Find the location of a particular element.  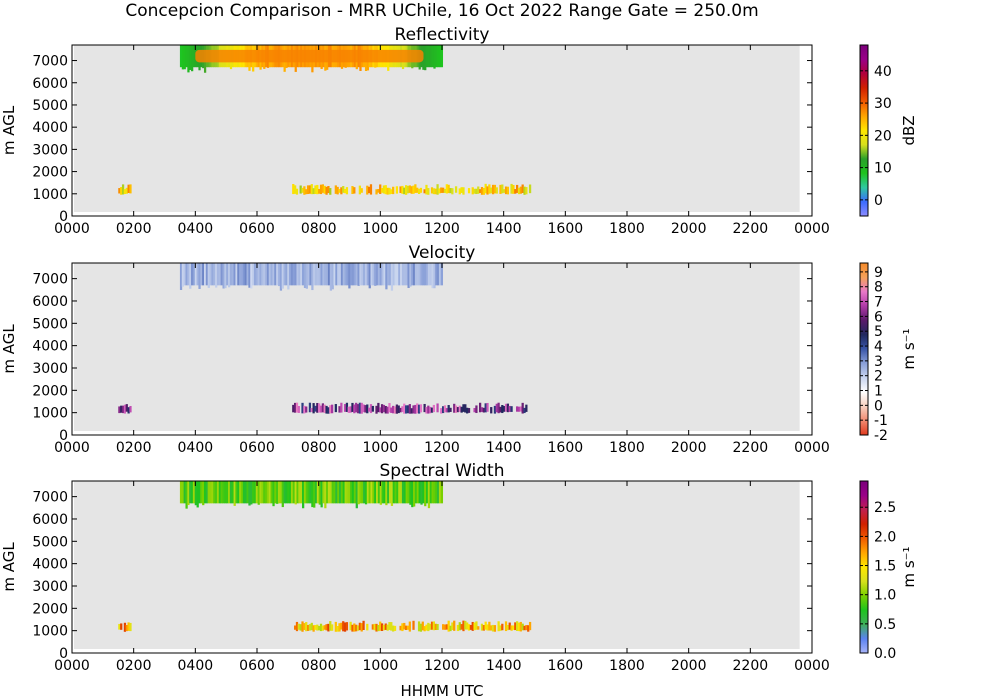

x-tick-label: 1600 is located at coordinates (566, 229).